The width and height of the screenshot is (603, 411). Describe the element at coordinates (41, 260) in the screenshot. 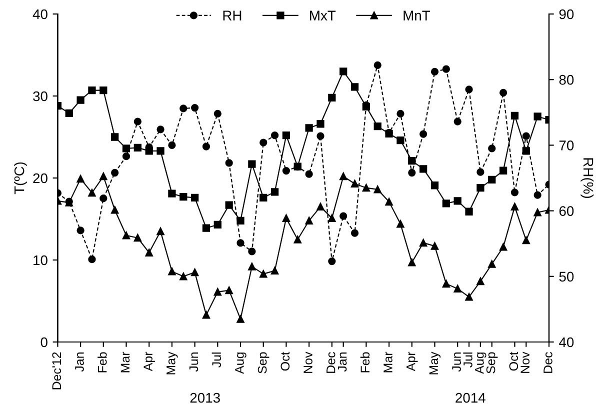

I see `y-tick-label: 10` at that location.